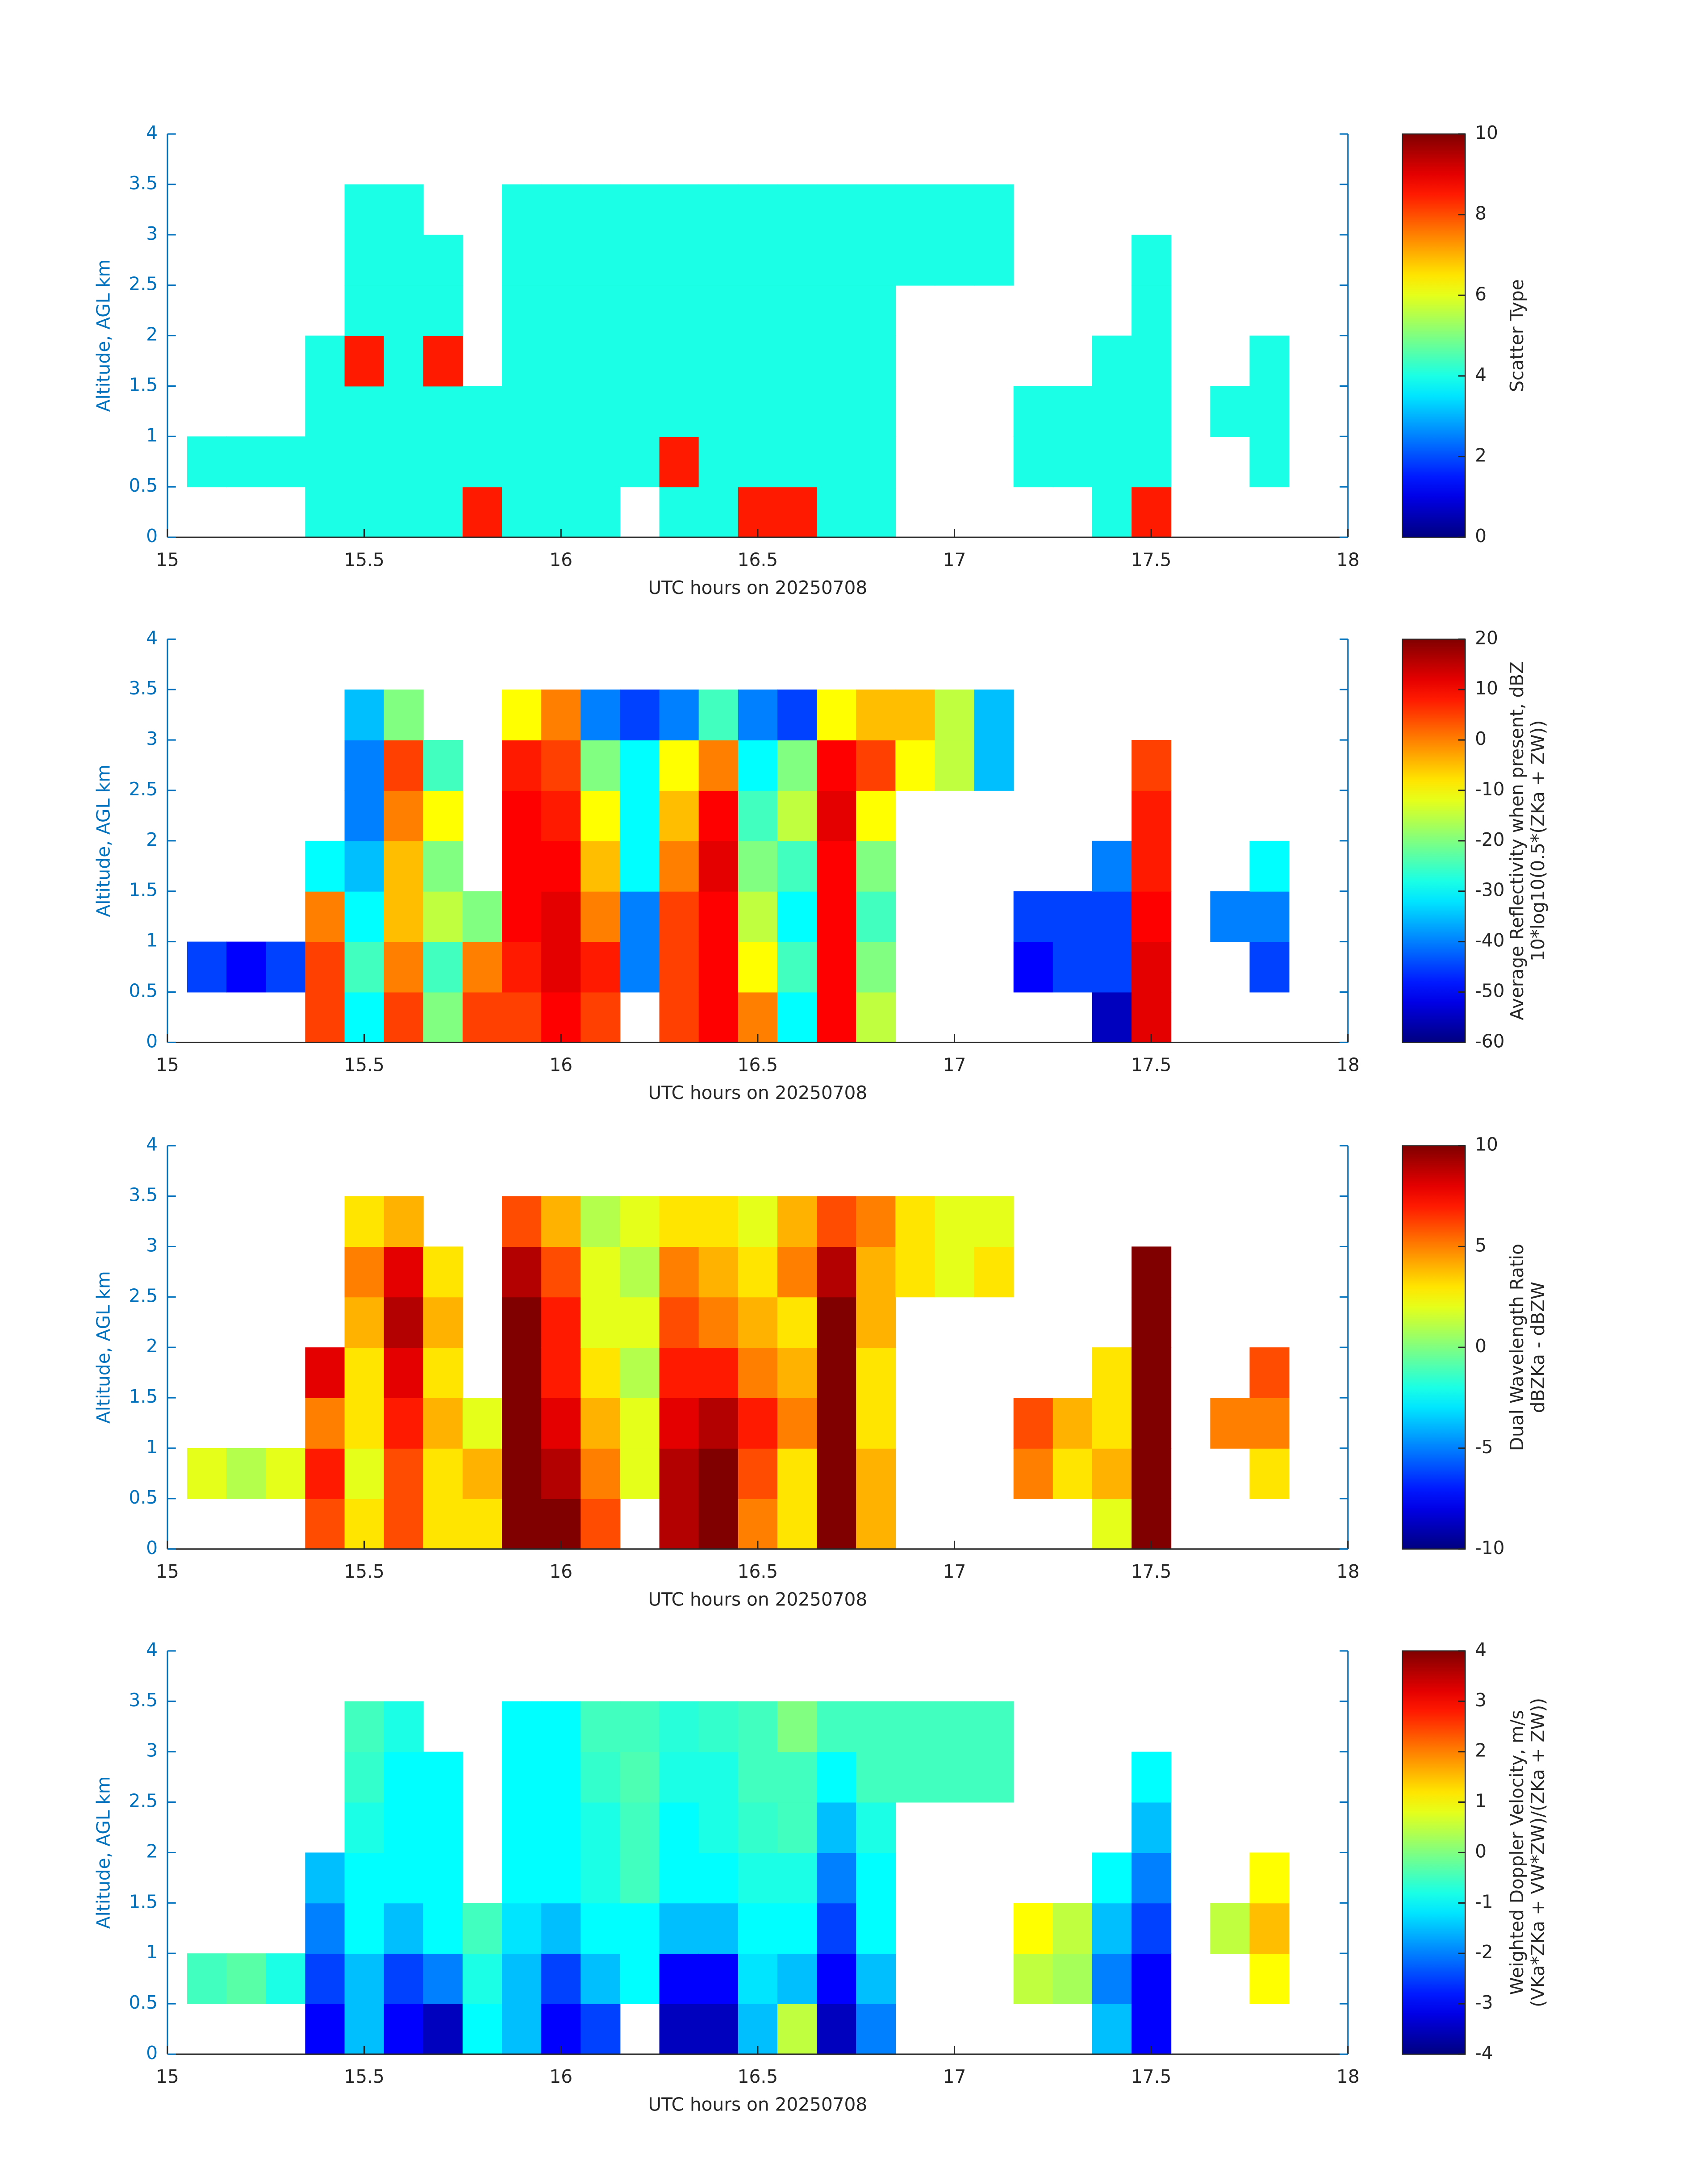 Image resolution: width=1708 pixels, height=2177 pixels. Describe the element at coordinates (152, 1851) in the screenshot. I see `y-tick-label: 2` at that location.